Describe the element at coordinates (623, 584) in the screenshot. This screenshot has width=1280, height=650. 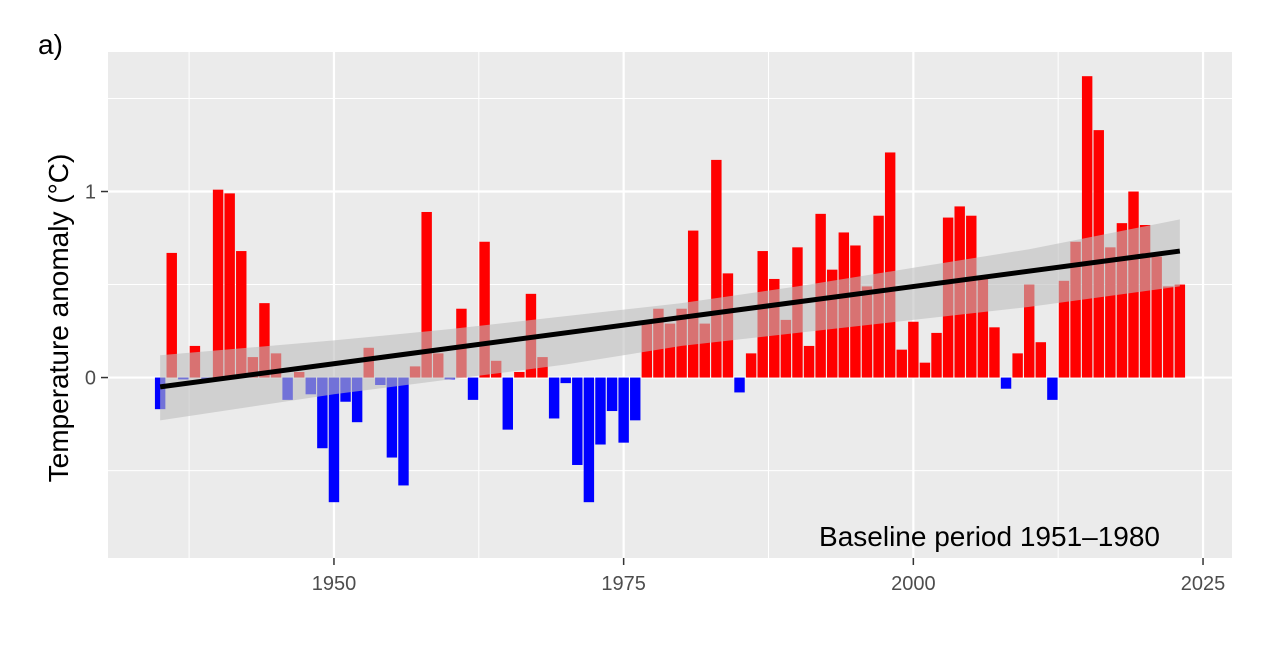
I see `x-tick-label: 1975` at that location.